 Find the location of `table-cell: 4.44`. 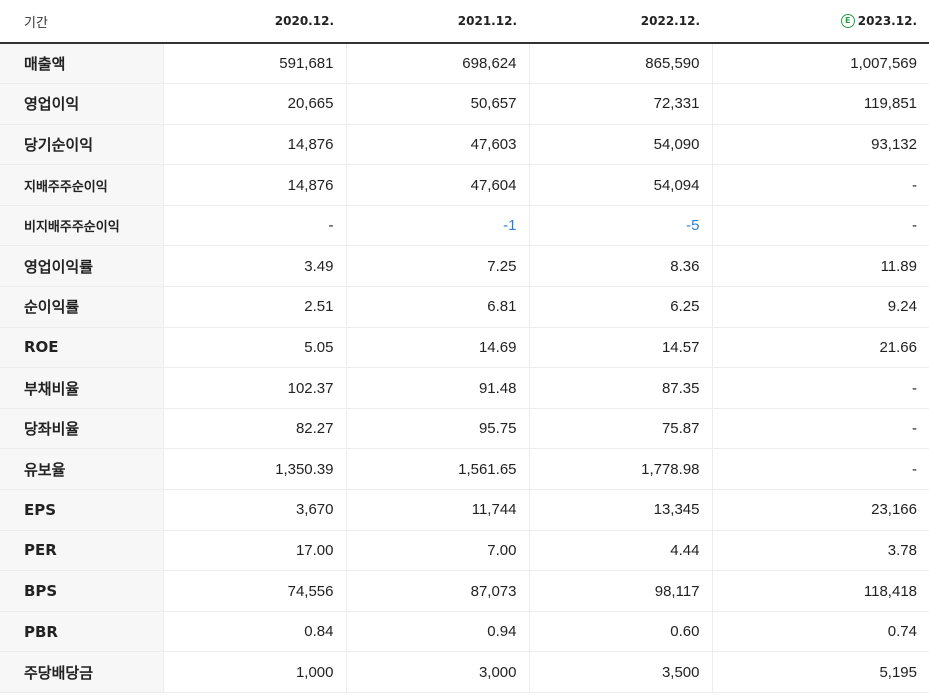

table-cell: 4.44 is located at coordinates (620, 551).